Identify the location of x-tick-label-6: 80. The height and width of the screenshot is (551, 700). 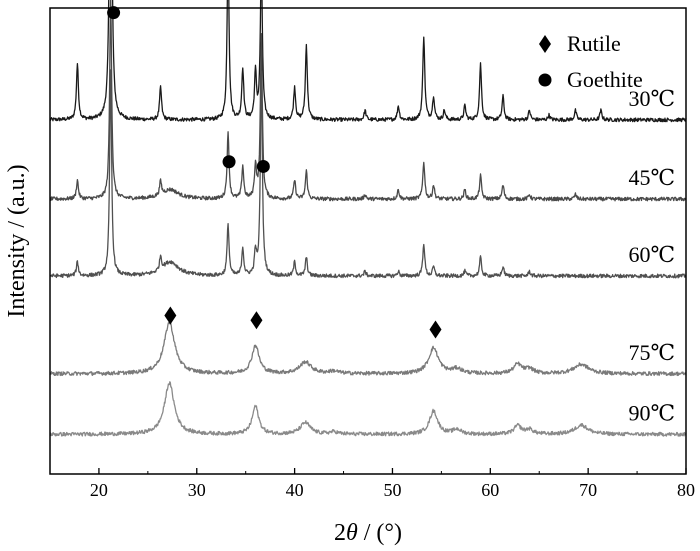
(686, 490).